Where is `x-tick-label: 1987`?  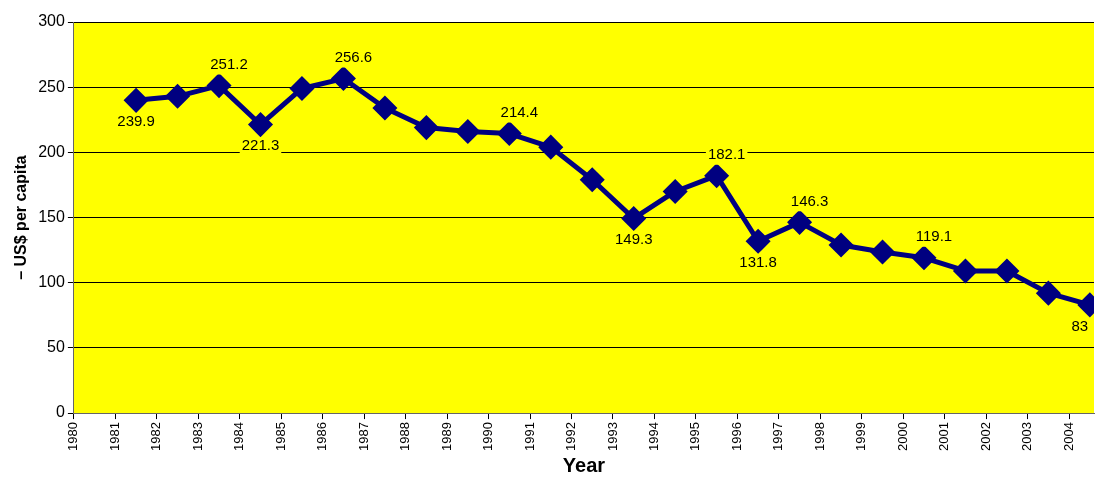 x-tick-label: 1987 is located at coordinates (363, 436).